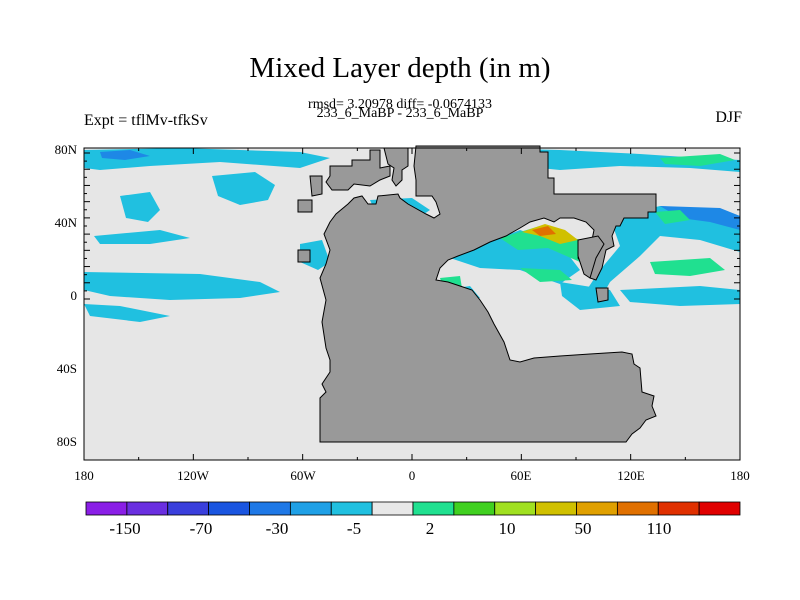  I want to click on x-tick-label: 60W, so click(303, 475).